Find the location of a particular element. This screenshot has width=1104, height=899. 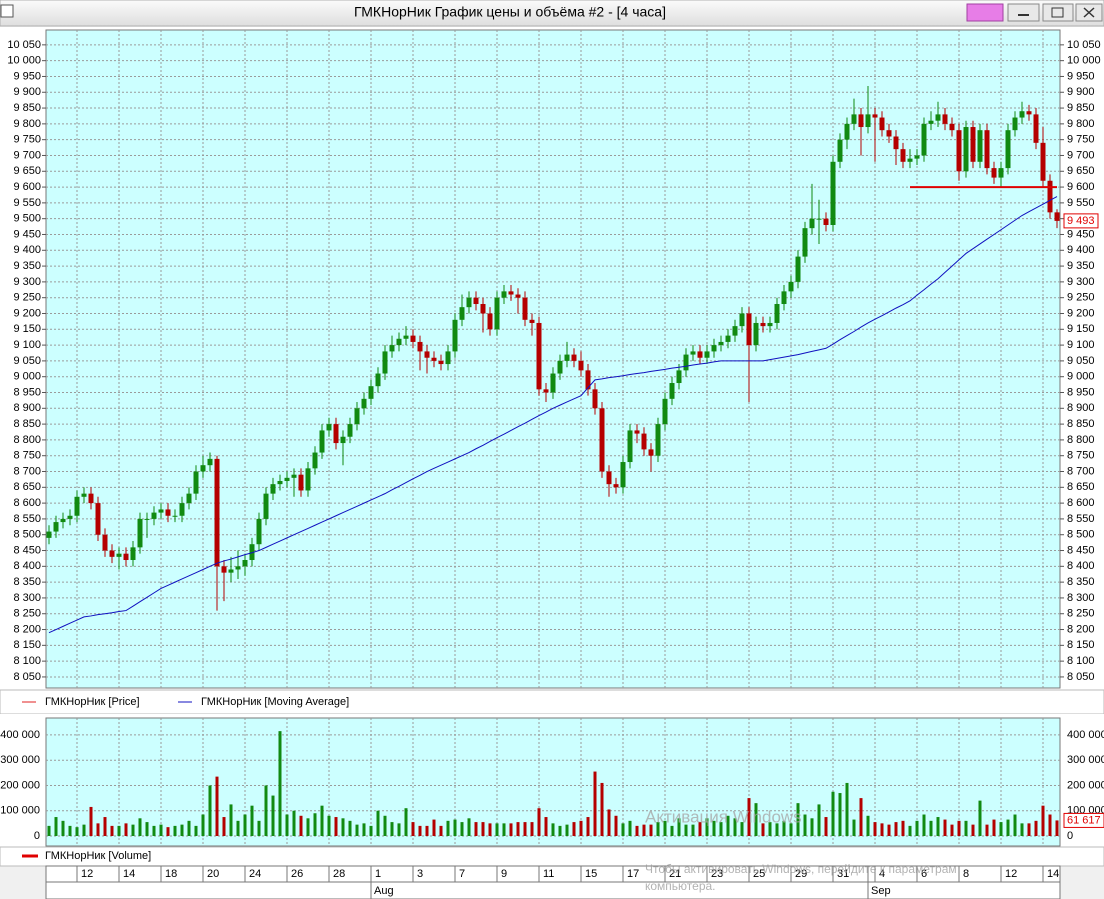

y-tick-label-right: 9 800 is located at coordinates (1081, 124).